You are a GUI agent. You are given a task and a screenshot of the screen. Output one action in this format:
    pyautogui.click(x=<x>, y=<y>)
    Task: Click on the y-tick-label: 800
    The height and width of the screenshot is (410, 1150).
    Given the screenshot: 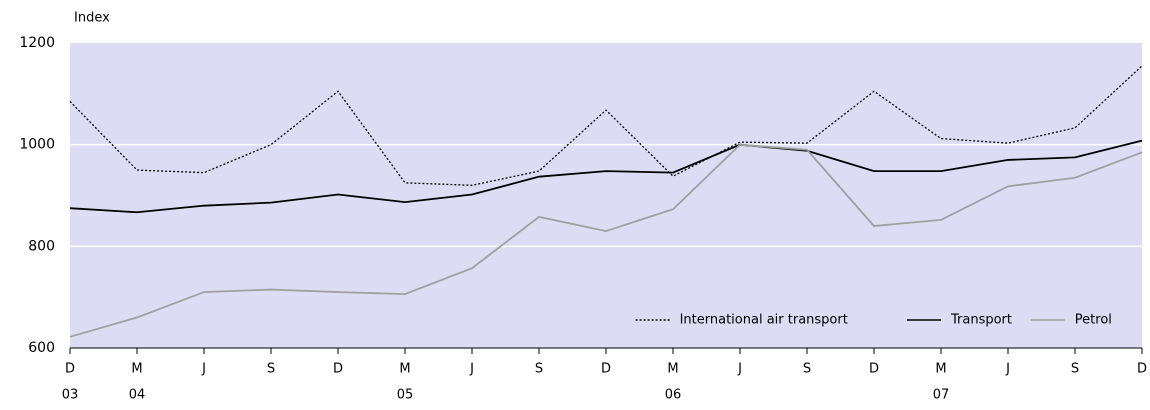 What is the action you would take?
    pyautogui.click(x=41, y=246)
    